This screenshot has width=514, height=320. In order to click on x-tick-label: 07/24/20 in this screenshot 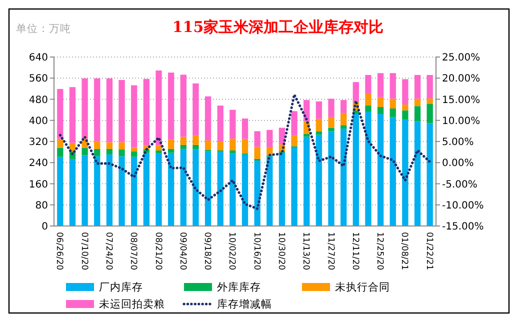, I will do `click(108, 251)`.